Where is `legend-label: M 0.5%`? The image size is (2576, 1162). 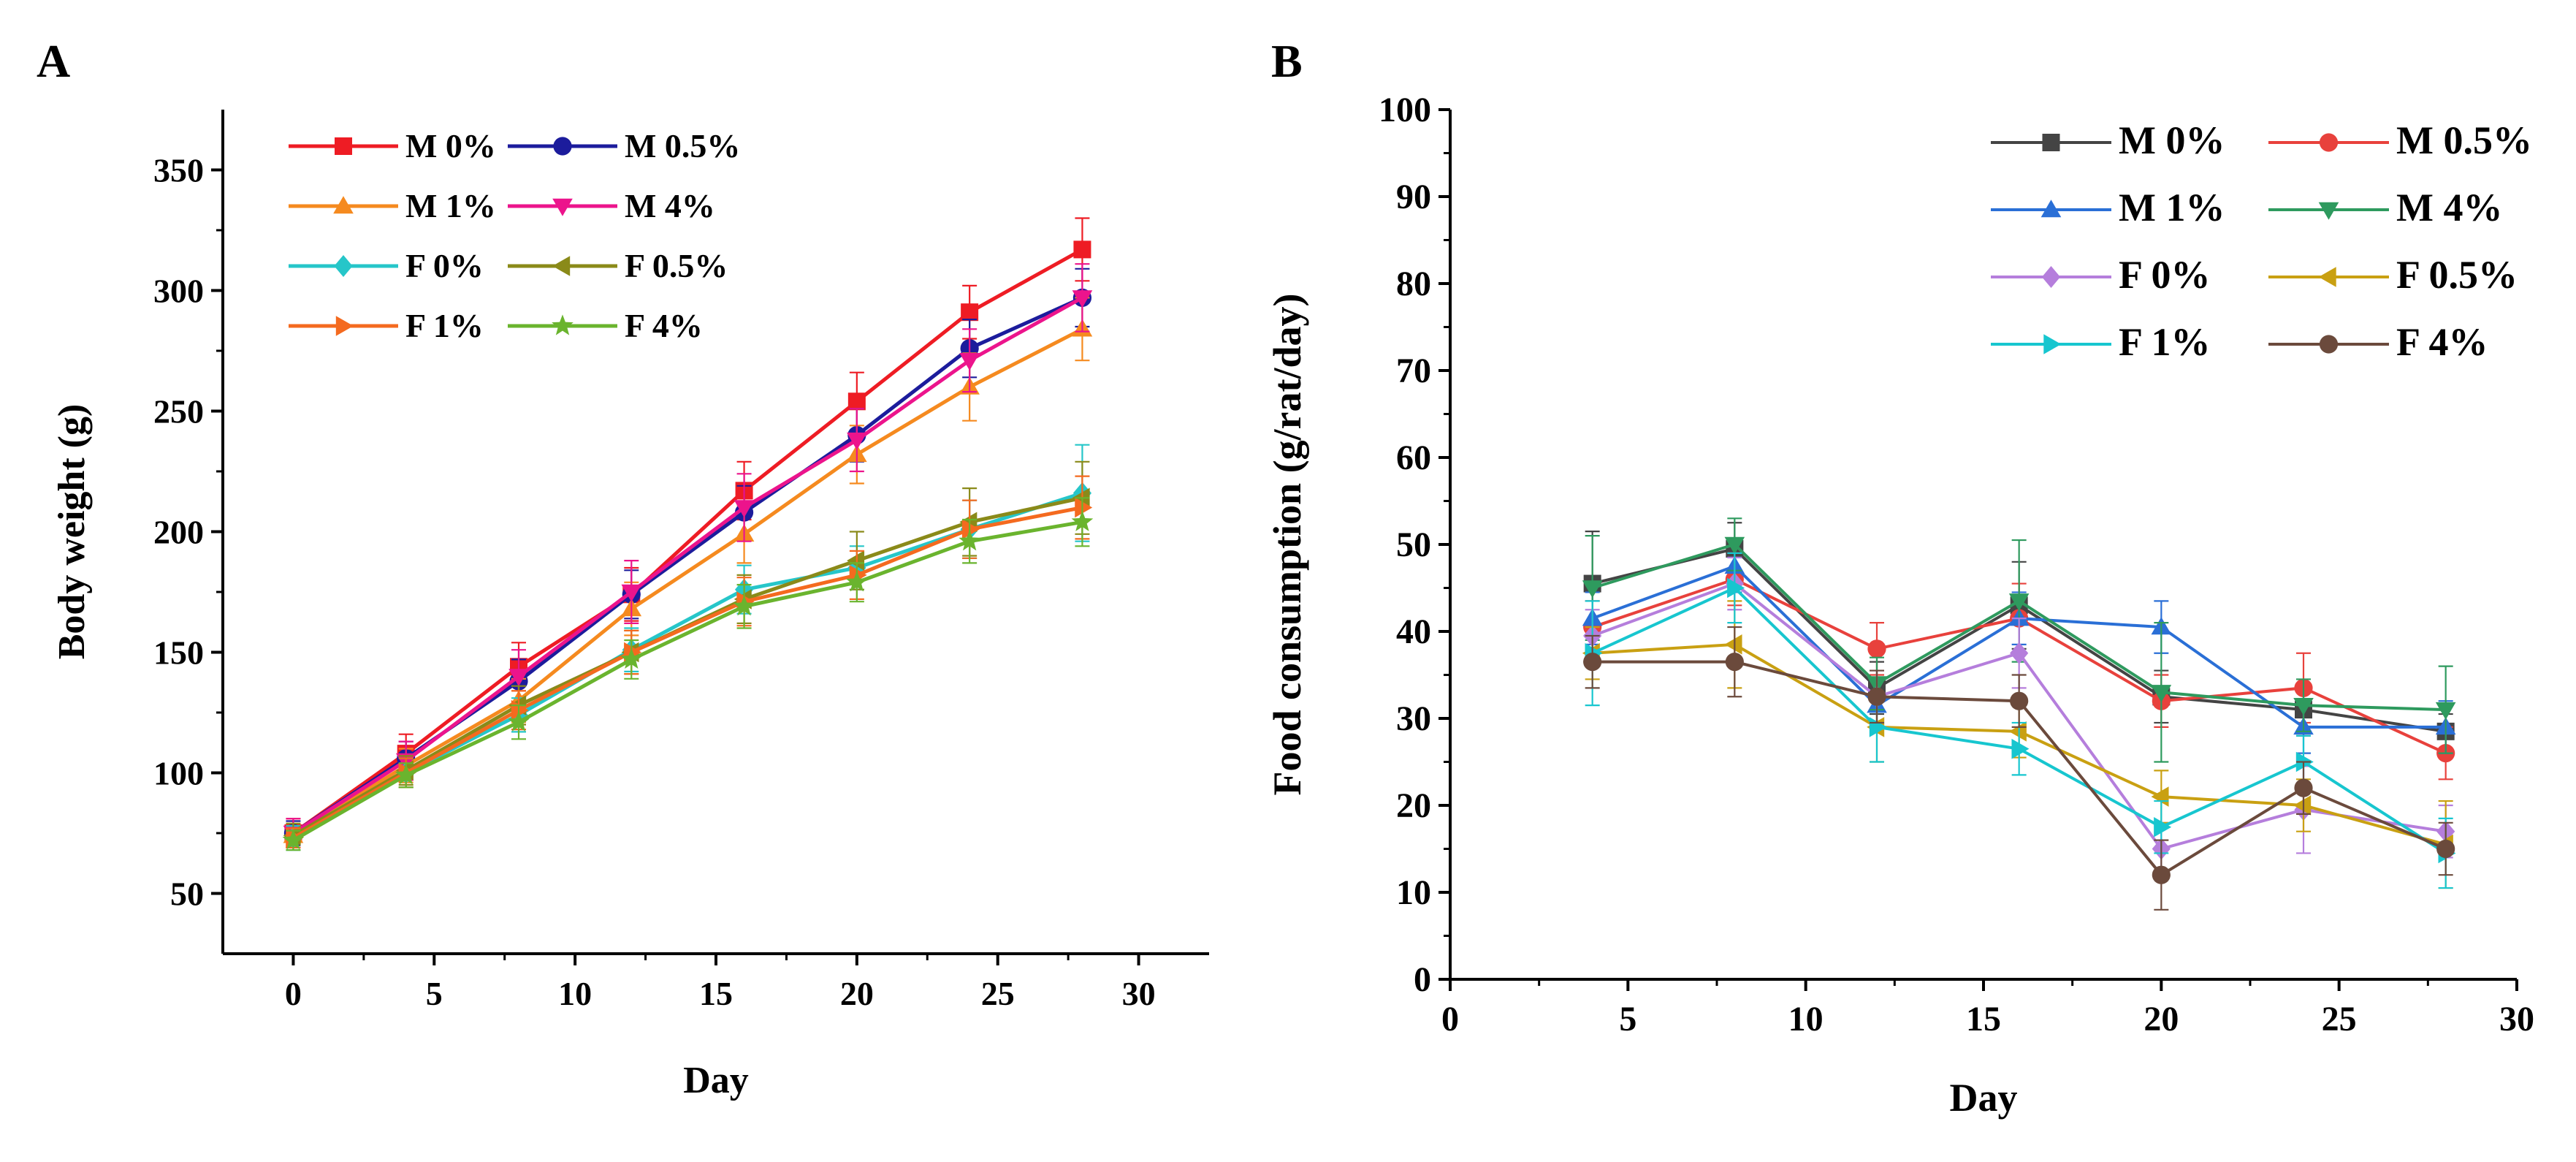 legend-label: M 0.5% is located at coordinates (2464, 140).